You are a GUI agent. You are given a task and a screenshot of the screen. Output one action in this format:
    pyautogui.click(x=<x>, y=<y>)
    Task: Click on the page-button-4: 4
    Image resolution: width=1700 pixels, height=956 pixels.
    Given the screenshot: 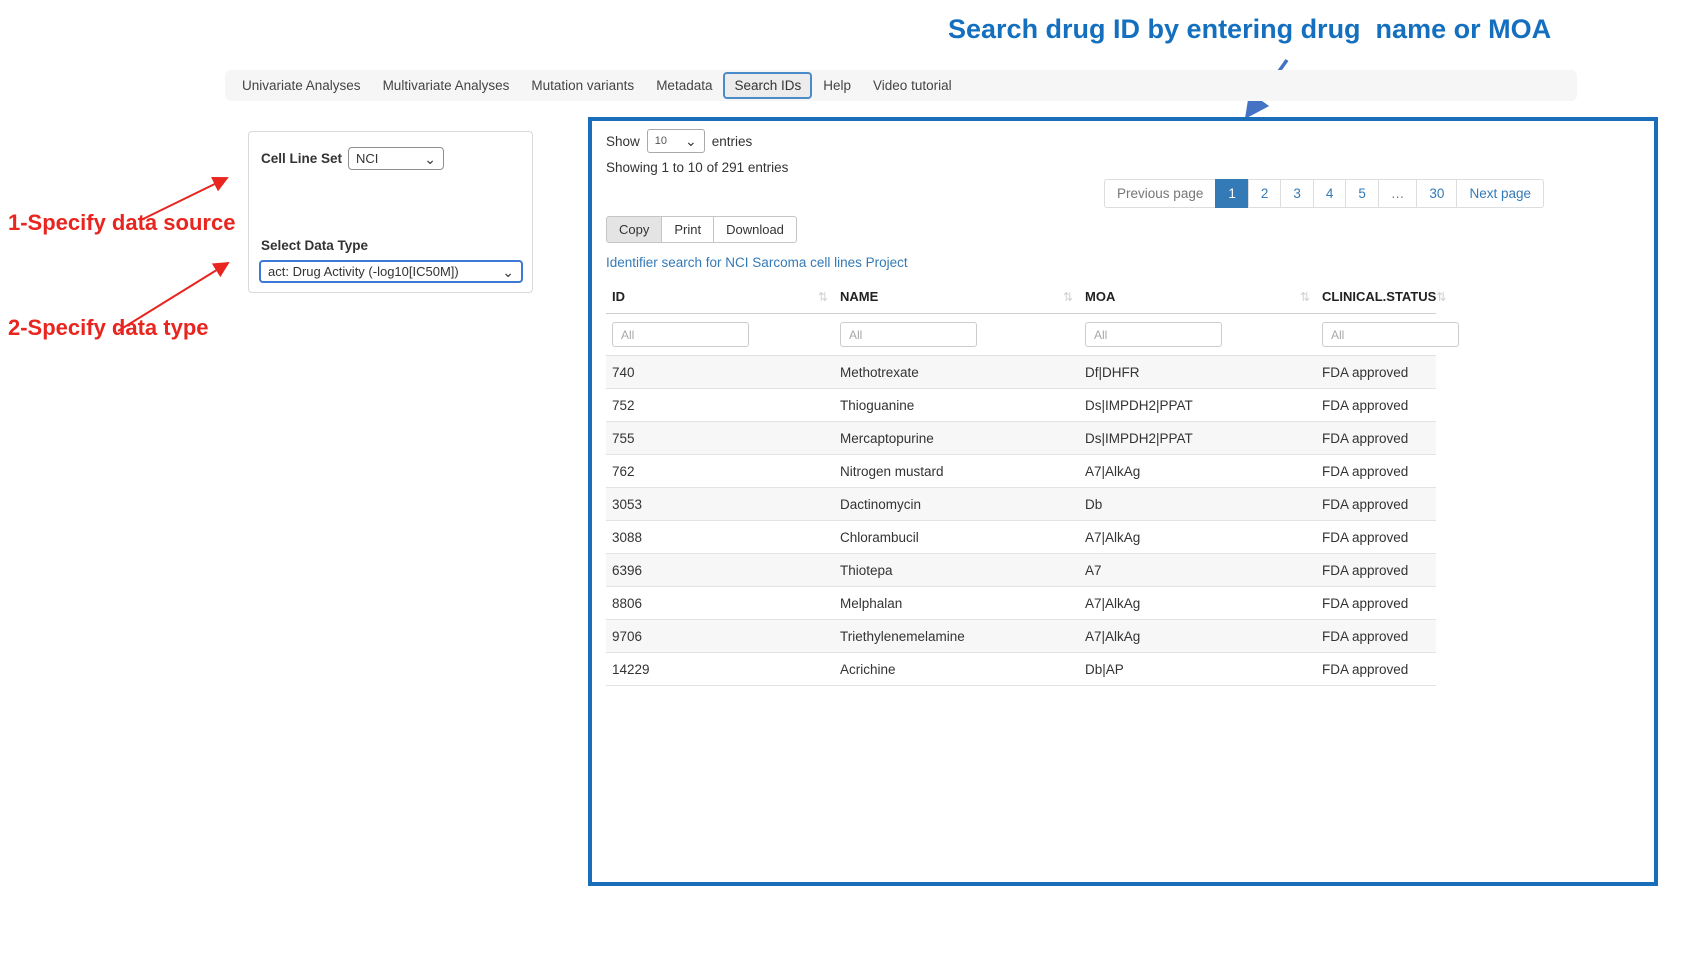 What is the action you would take?
    pyautogui.click(x=1329, y=193)
    